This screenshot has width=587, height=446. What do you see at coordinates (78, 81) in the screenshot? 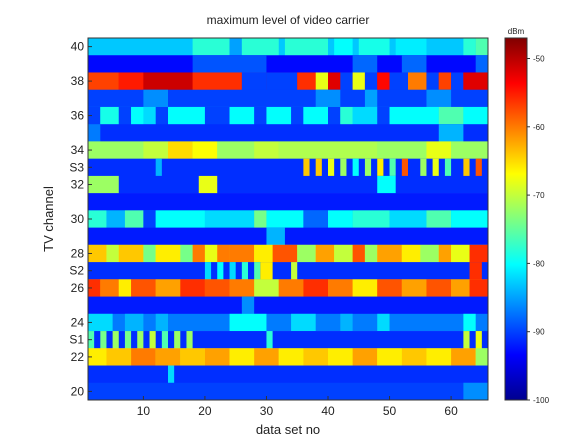
I see `y-tick-label: 38` at bounding box center [78, 81].